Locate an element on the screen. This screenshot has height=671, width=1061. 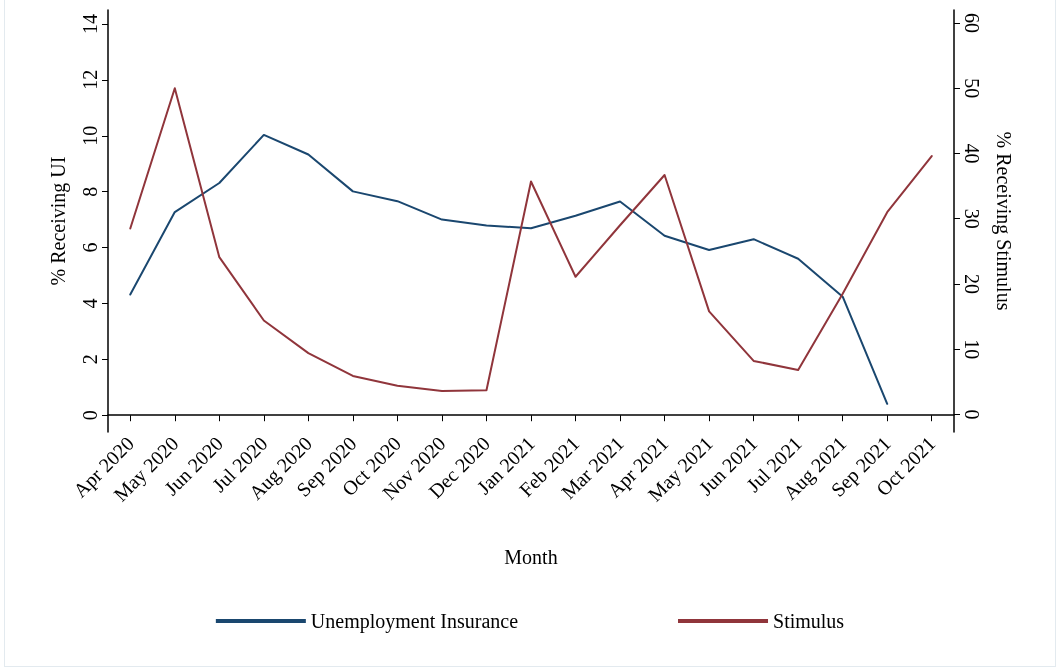
y-tick-label: 14 is located at coordinates (90, 23).